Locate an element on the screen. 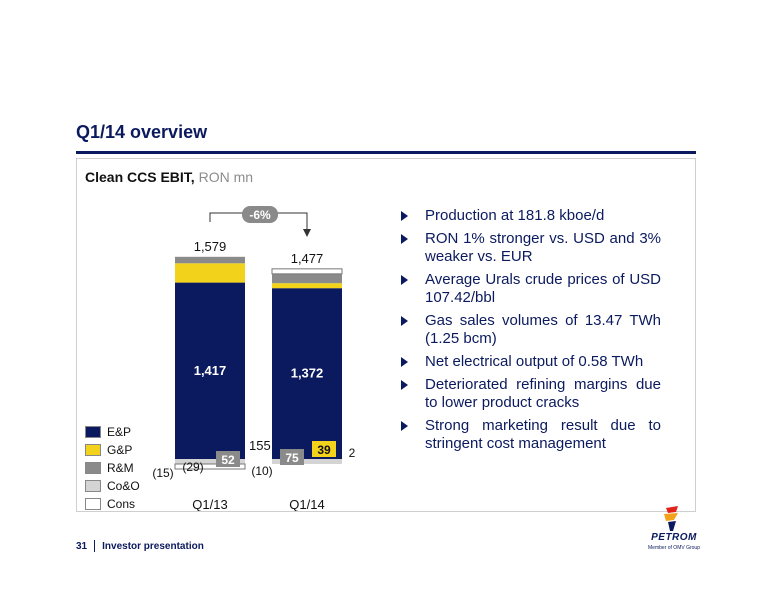 The height and width of the screenshot is (600, 776). total-label-0: 1,579 is located at coordinates (210, 246).